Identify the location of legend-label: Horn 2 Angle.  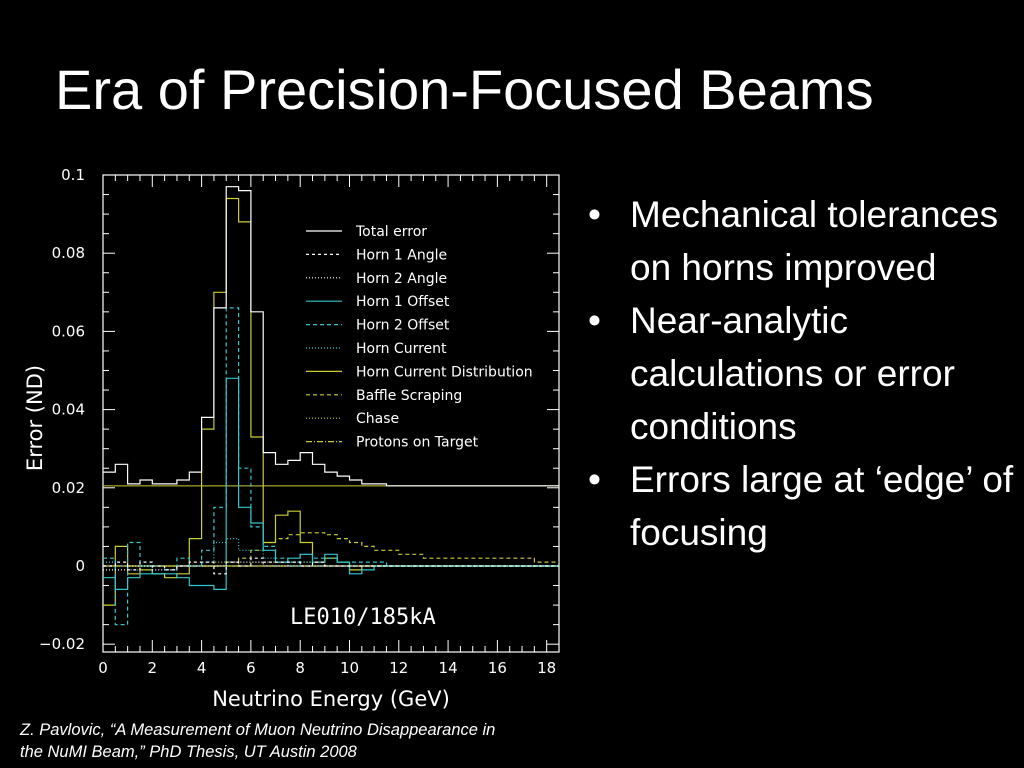
(401, 279).